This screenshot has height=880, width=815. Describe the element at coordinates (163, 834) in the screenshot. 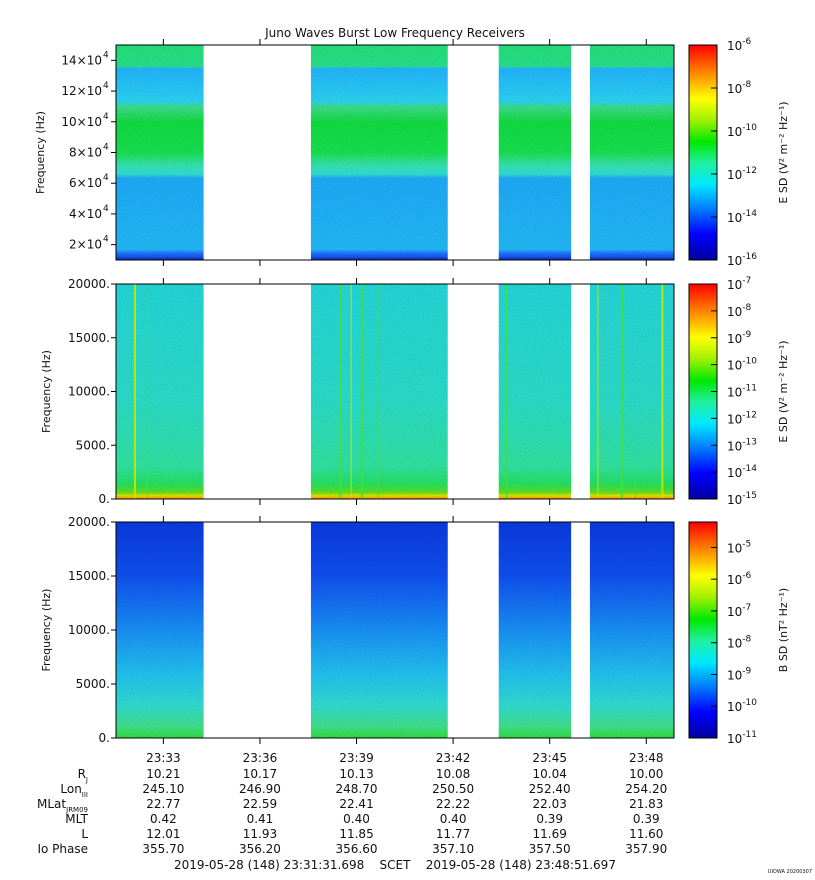

I see `ephemeris-value: 12.01` at that location.